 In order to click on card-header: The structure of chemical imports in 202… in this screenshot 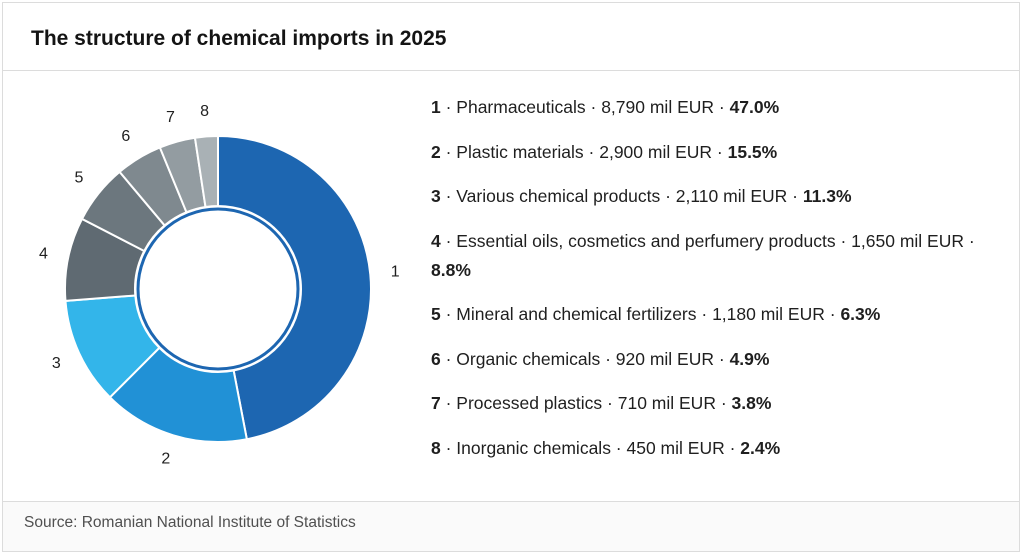, I will do `click(511, 37)`.